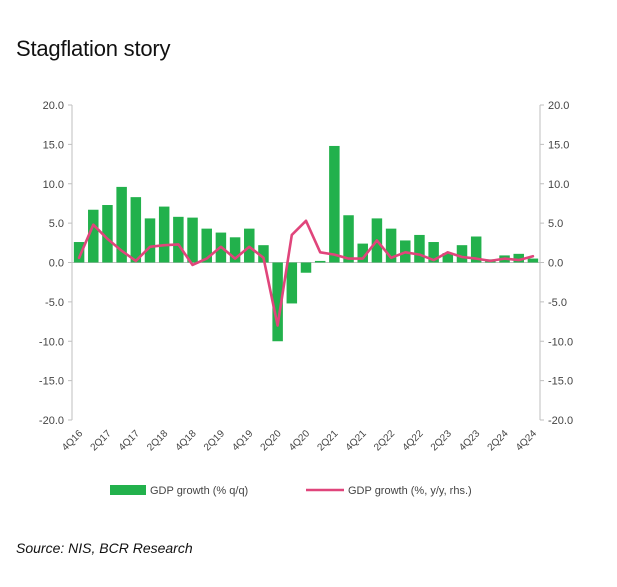  I want to click on y-tick-label: -15.0, so click(51, 382).